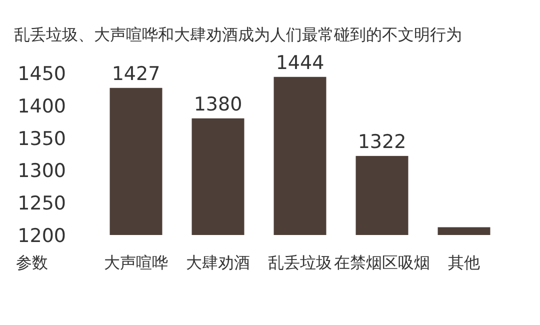 The height and width of the screenshot is (325, 540). What do you see at coordinates (300, 63) in the screenshot?
I see `data-label: 1444` at bounding box center [300, 63].